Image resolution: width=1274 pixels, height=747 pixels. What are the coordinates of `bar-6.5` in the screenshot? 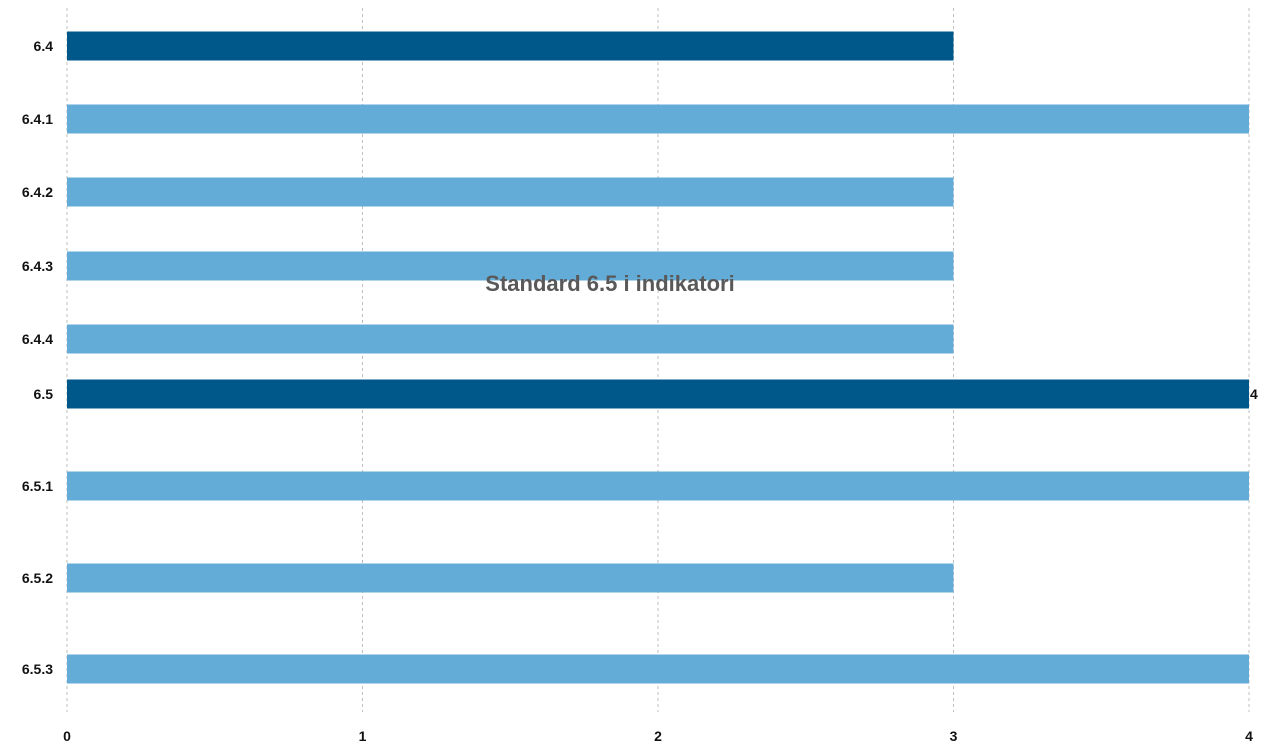 It's located at (658, 394).